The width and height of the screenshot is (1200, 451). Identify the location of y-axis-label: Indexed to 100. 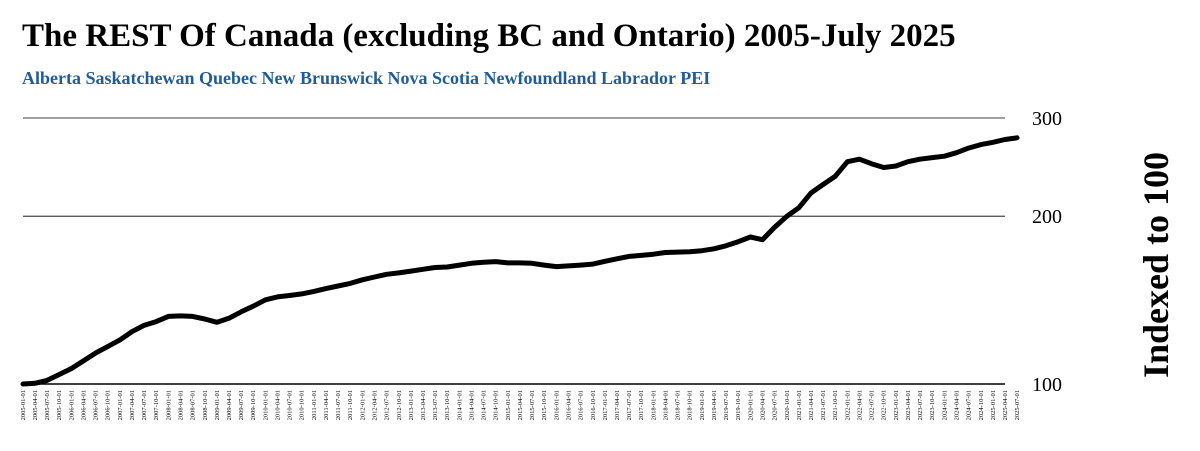
(1156, 265).